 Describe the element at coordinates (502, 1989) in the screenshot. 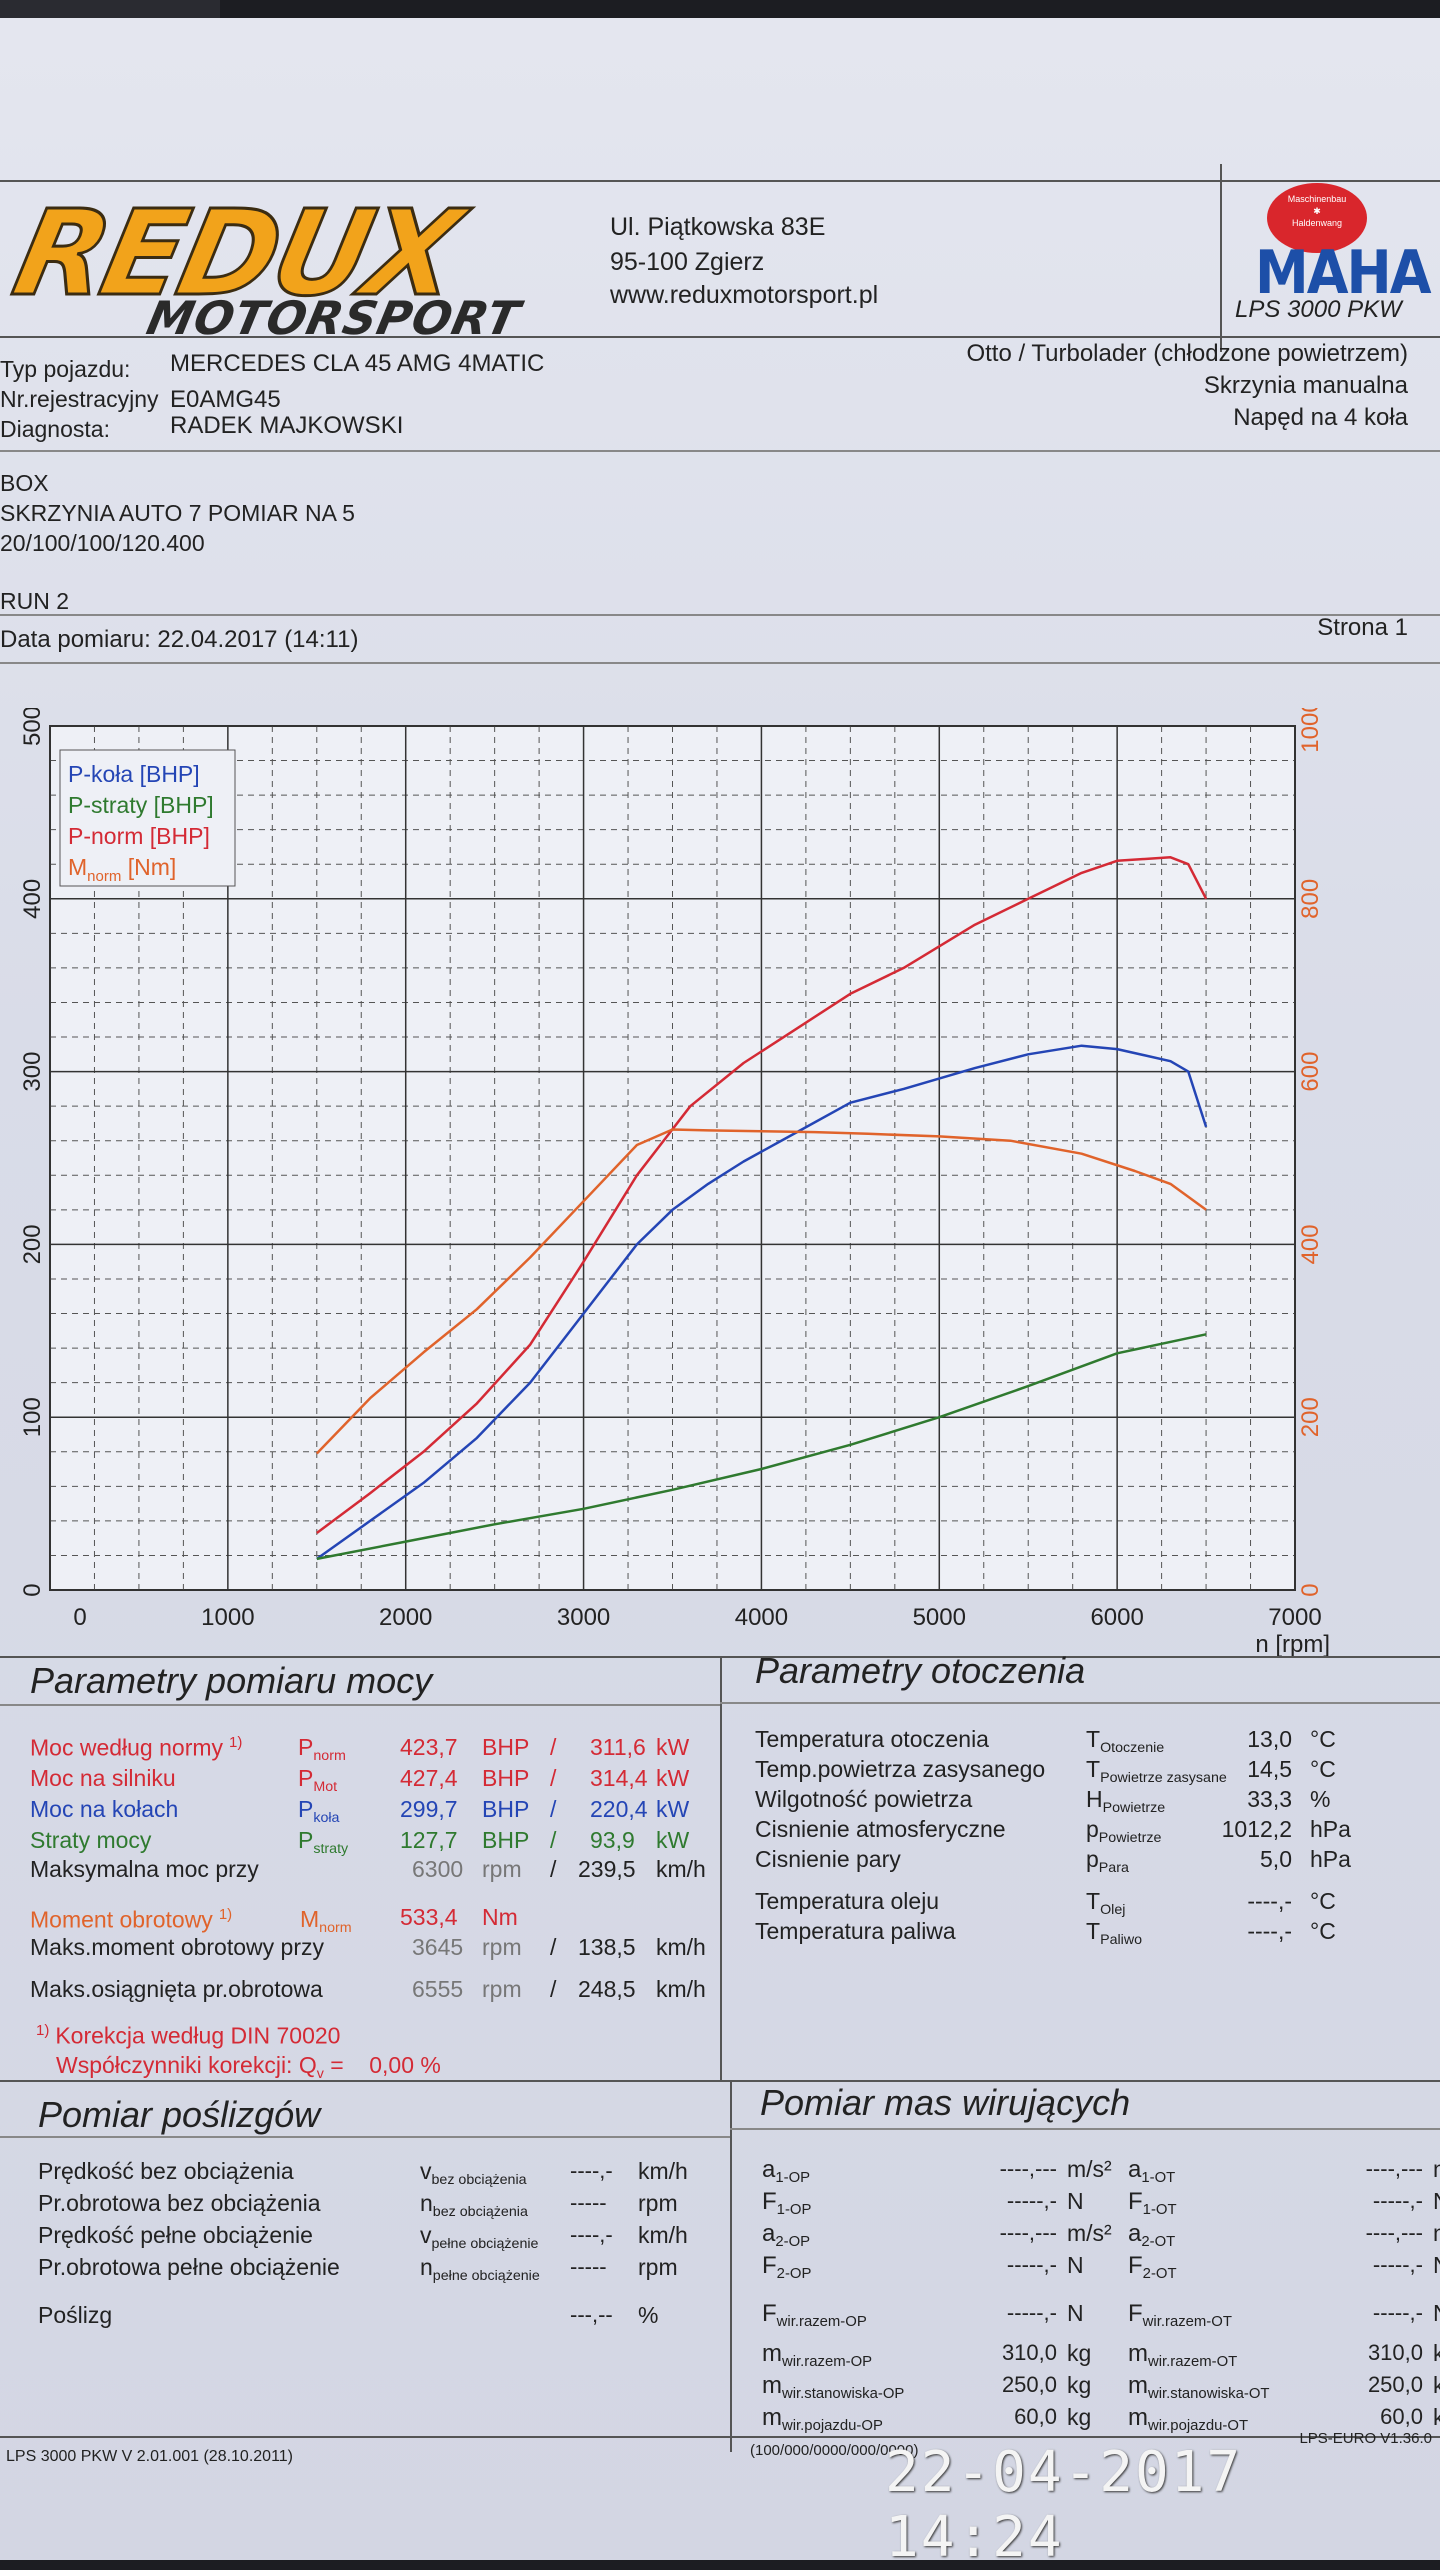

I see `max-rpm-rpm-unit: rpm` at that location.